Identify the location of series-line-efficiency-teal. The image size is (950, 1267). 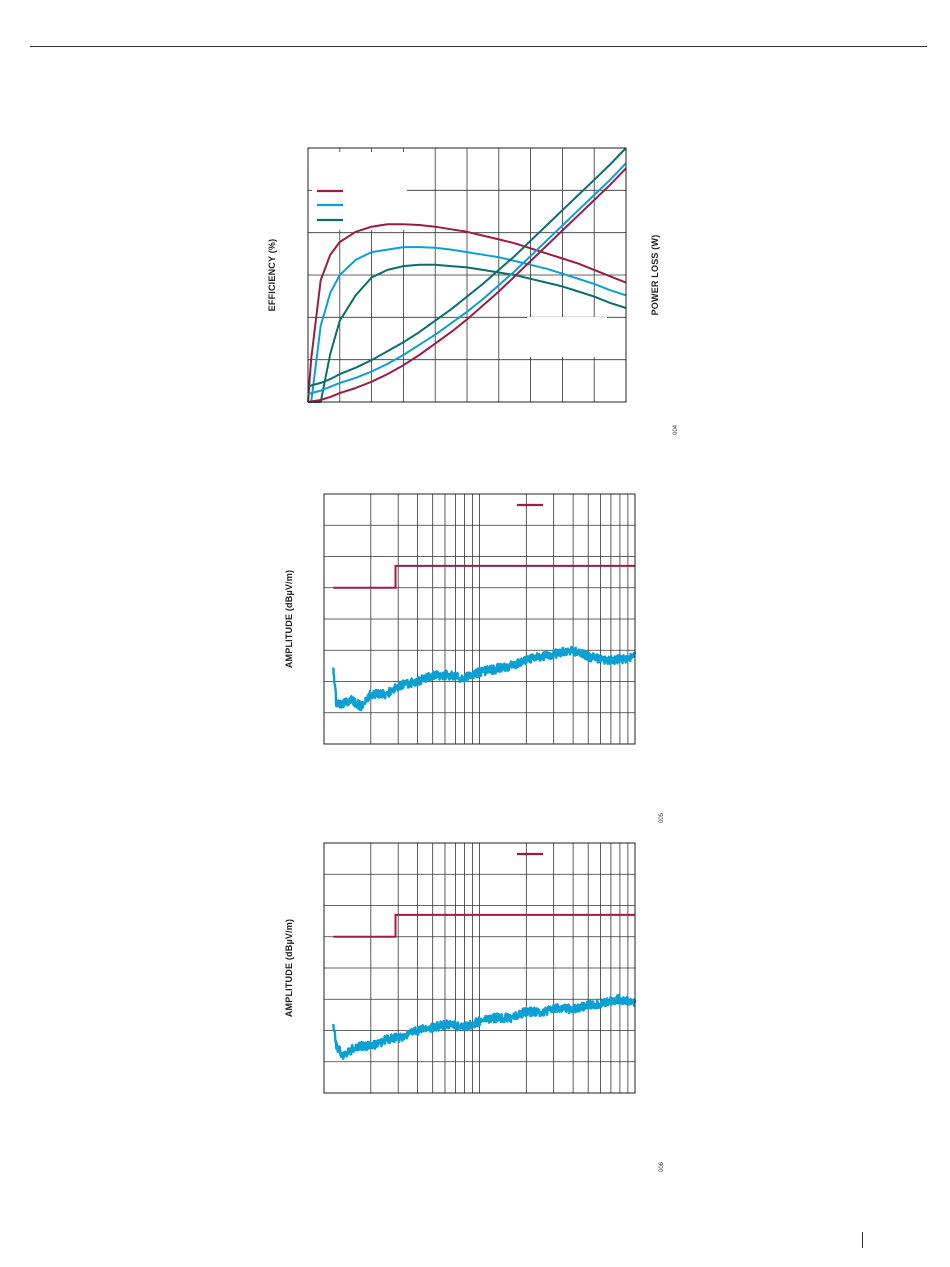
(467, 333).